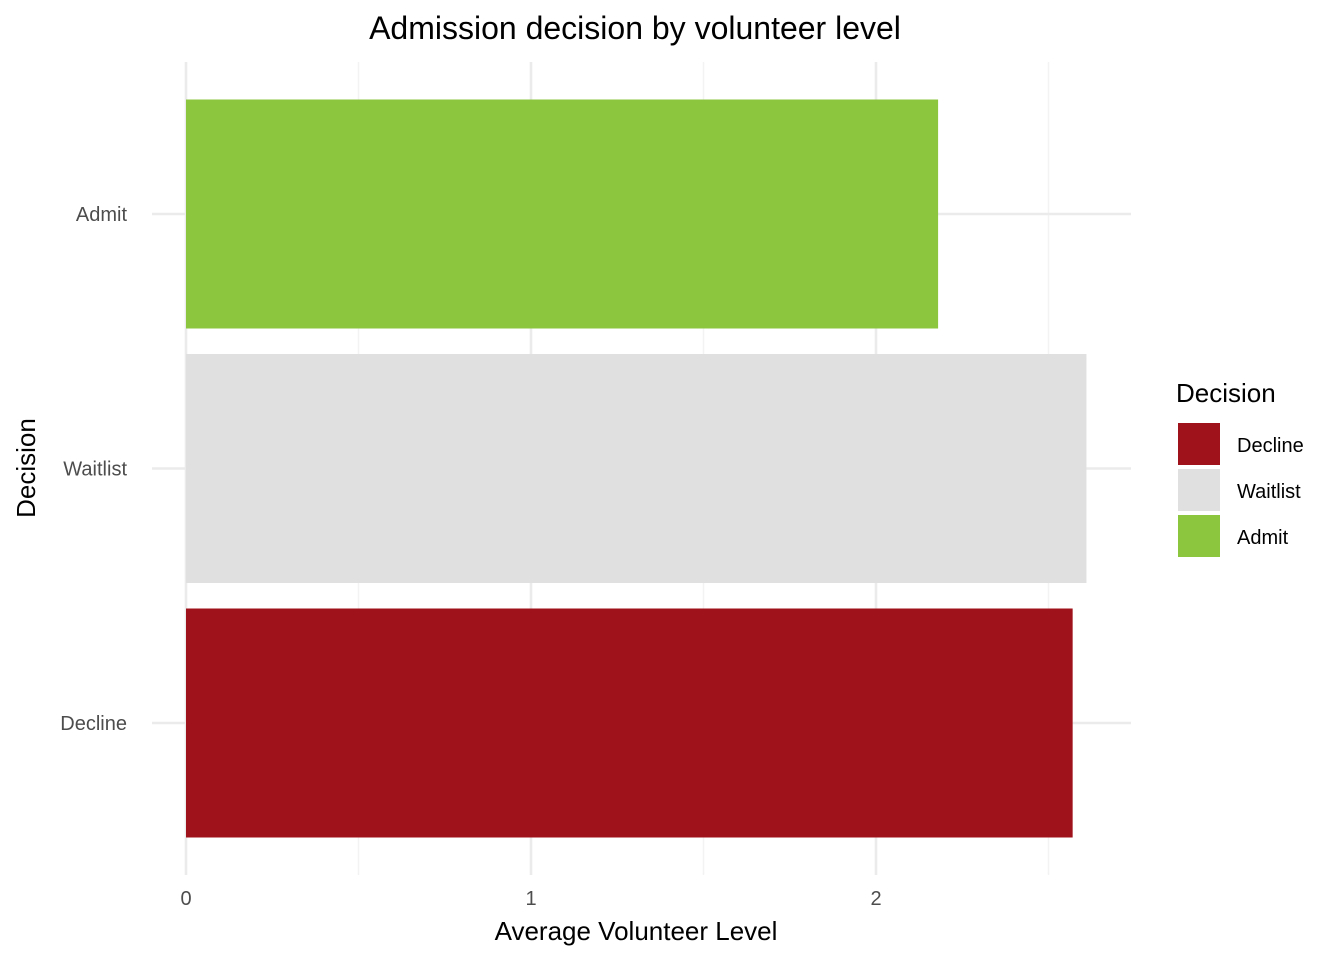 The image size is (1344, 960). Describe the element at coordinates (1226, 393) in the screenshot. I see `legend-title: Decision` at that location.